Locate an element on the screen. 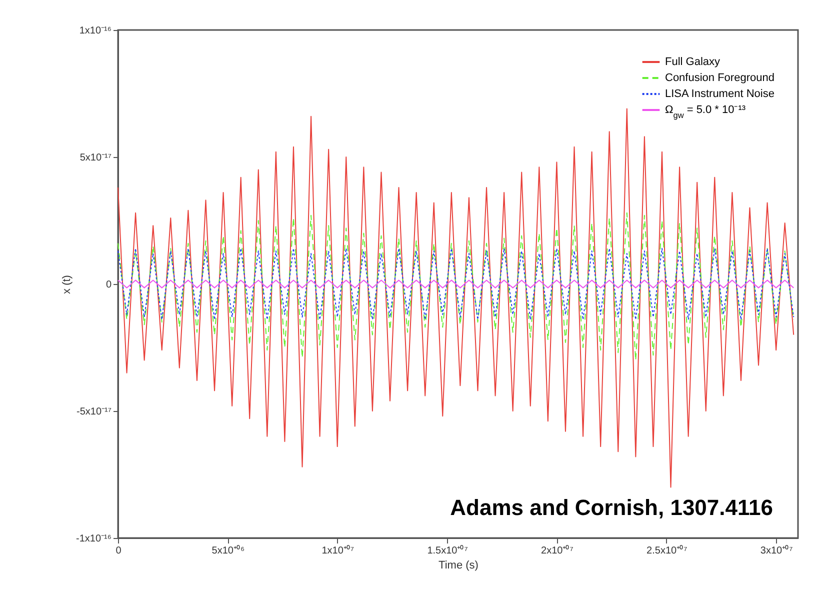 Image resolution: width=831 pixels, height=595 pixels. y-tick-label: 0 is located at coordinates (109, 285).